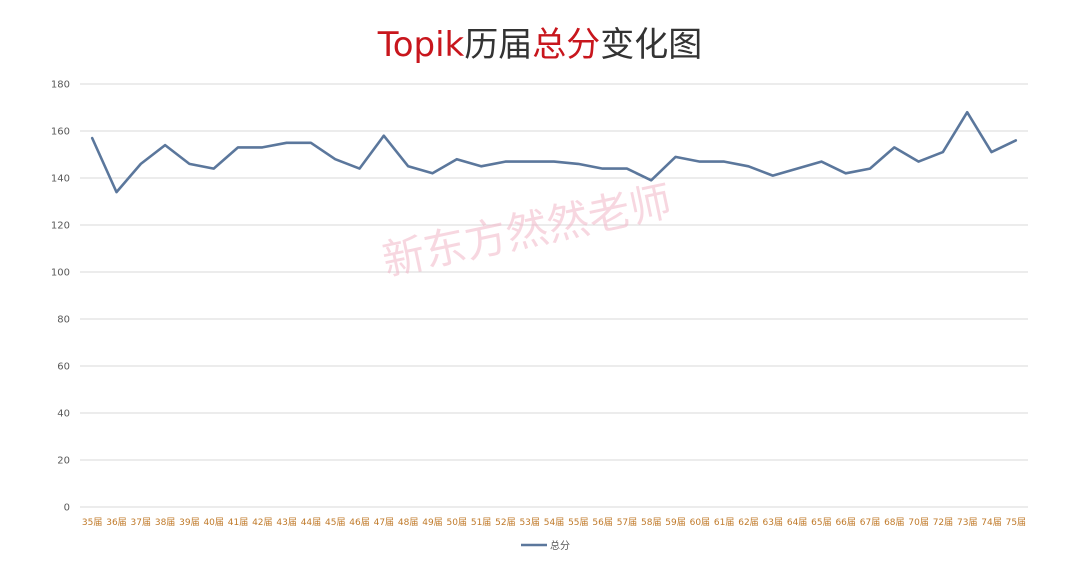  I want to click on x-tick-label: 64届, so click(797, 522).